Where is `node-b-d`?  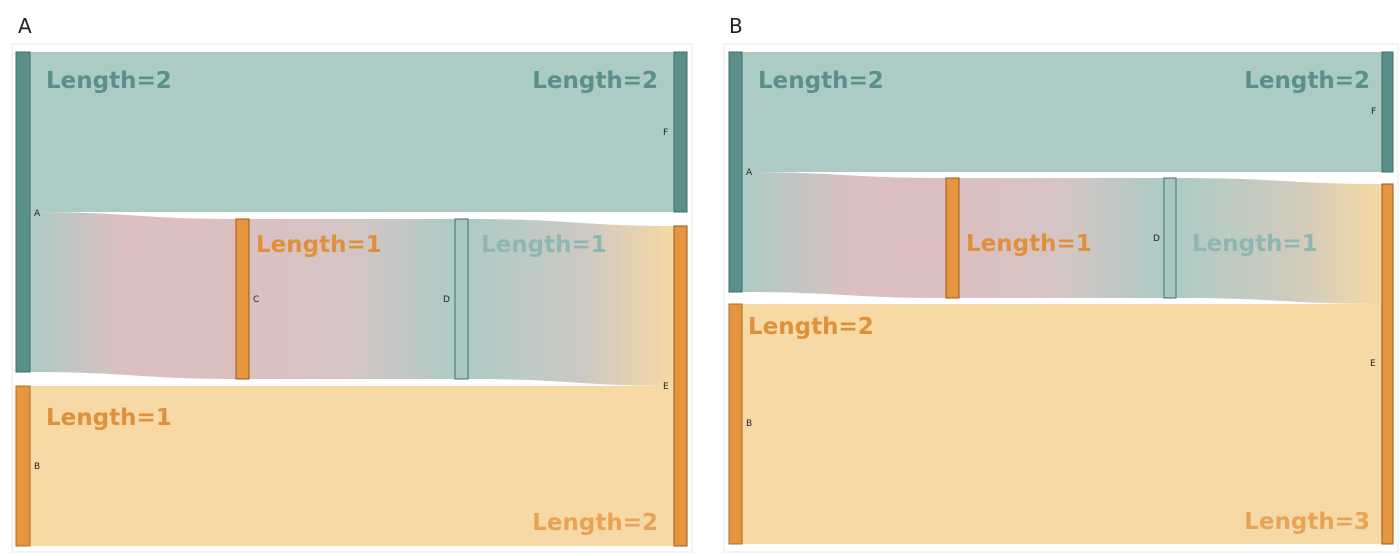 node-b-d is located at coordinates (1170, 238).